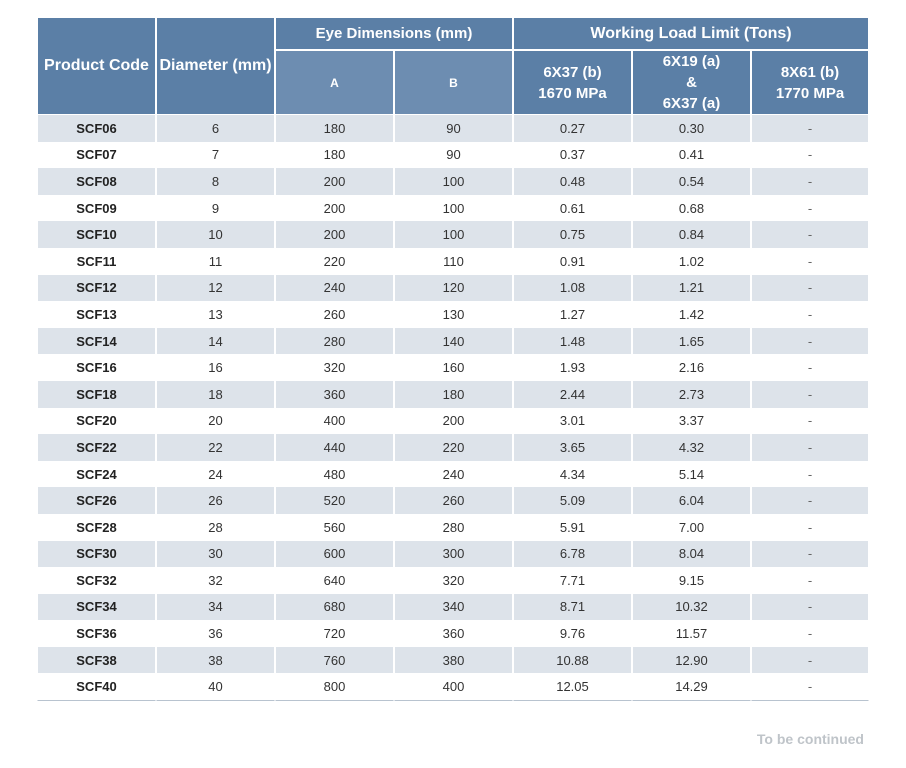 The image size is (906, 768). Describe the element at coordinates (96, 554) in the screenshot. I see `cell-product-code: SCF30` at that location.